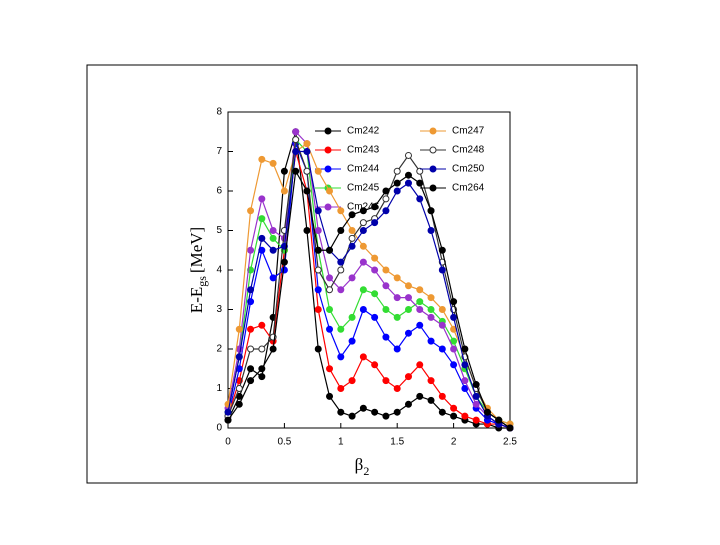  Describe the element at coordinates (219, 309) in the screenshot. I see `y-tick-label: 3` at that location.